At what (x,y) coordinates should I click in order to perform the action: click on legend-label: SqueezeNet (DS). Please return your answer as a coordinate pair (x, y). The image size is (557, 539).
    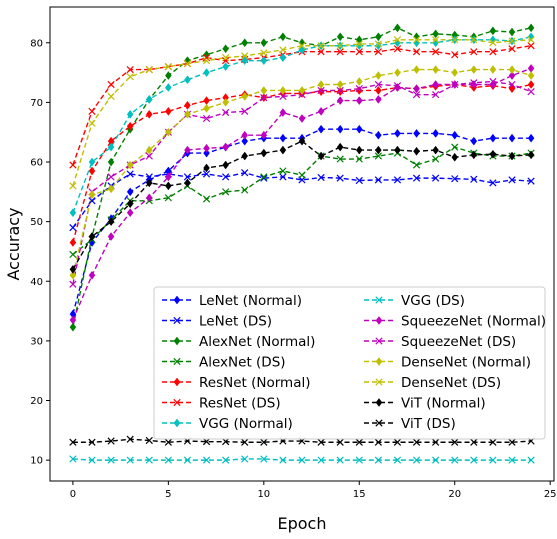
    Looking at the image, I should click on (458, 342).